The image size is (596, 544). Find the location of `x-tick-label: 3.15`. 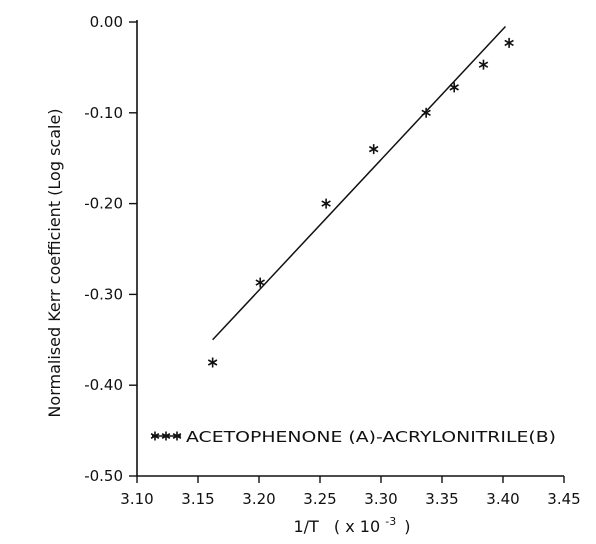

x-tick-label: 3.15 is located at coordinates (197, 499).